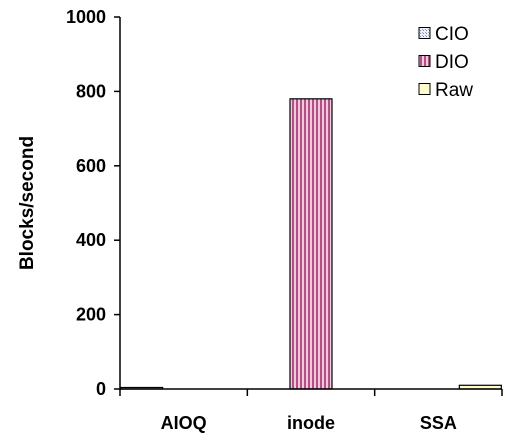 The width and height of the screenshot is (510, 446). I want to click on y-tick-label: 200, so click(91, 315).